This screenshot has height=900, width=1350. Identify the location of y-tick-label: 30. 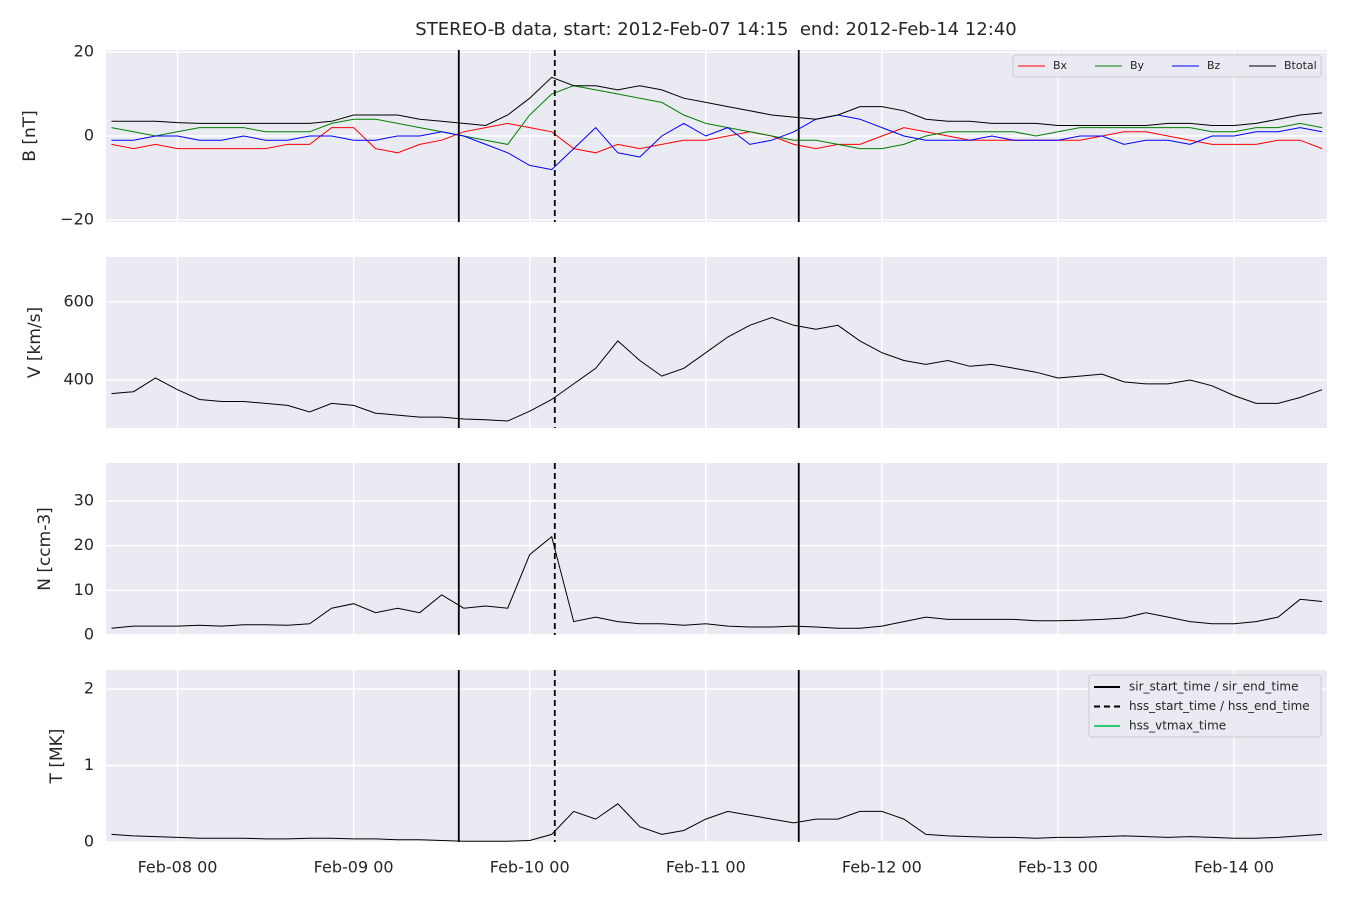
(84, 499).